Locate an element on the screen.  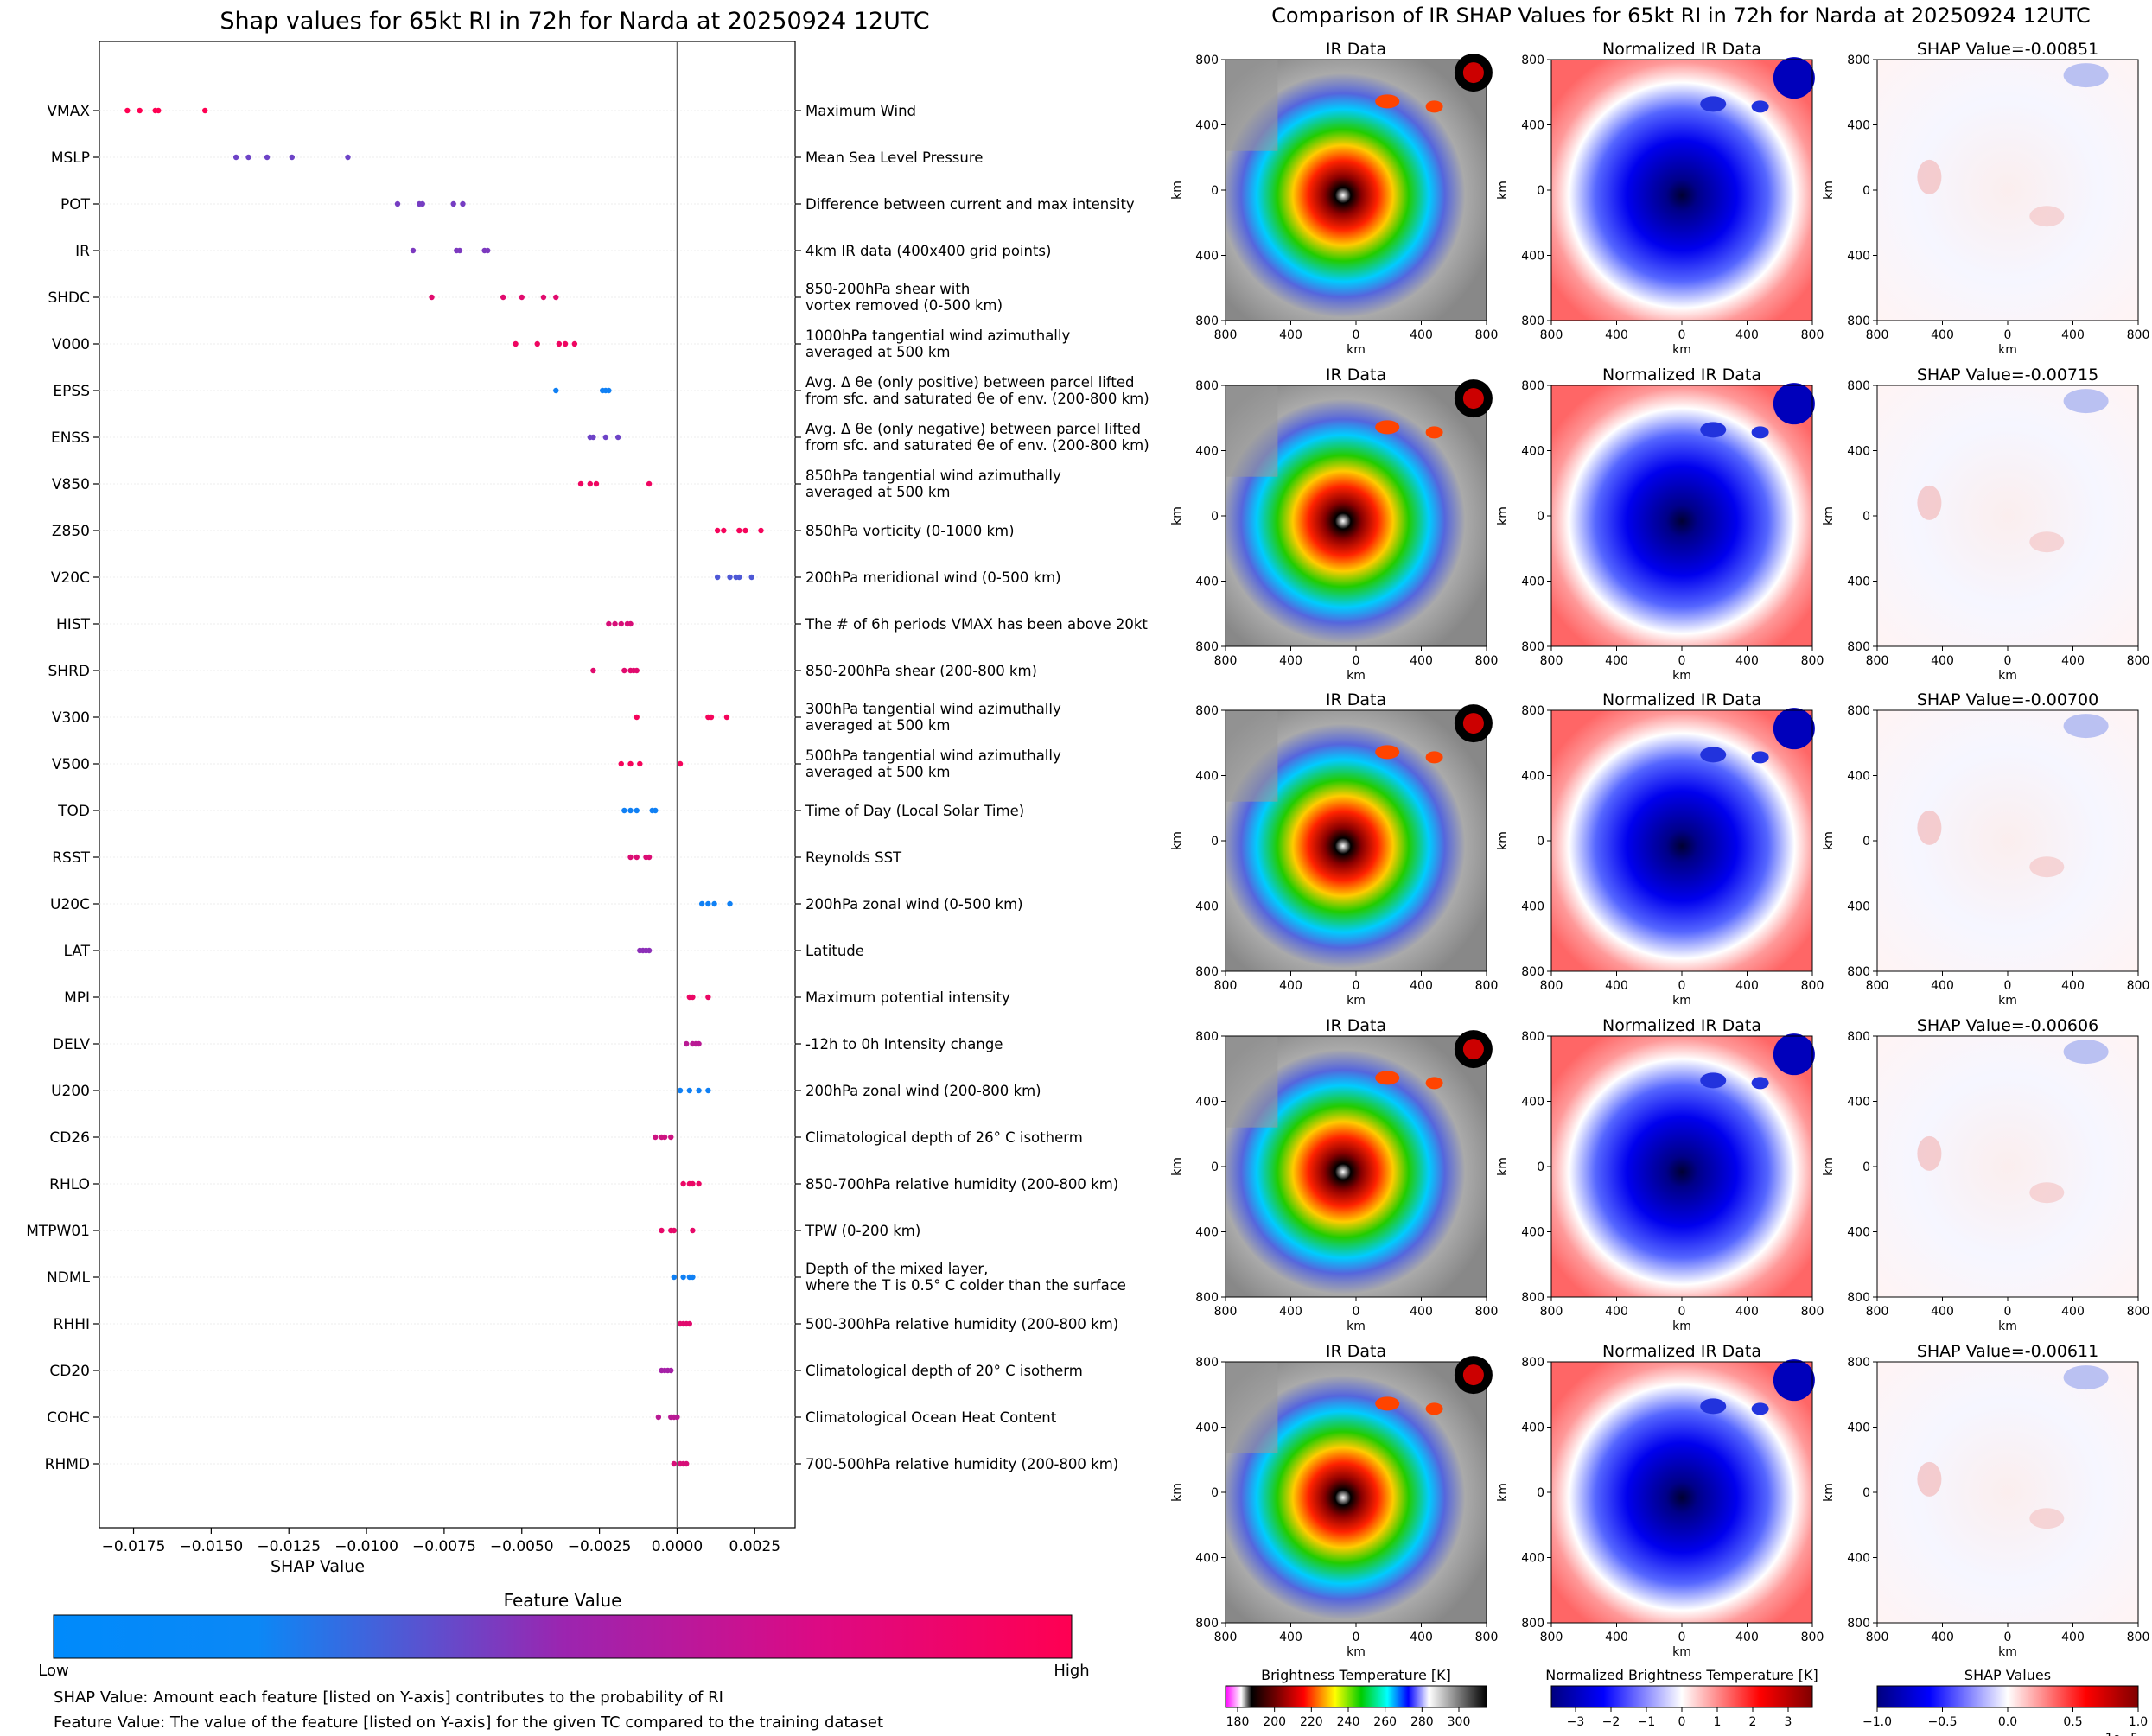
feature-label: SHDC is located at coordinates (69, 298).